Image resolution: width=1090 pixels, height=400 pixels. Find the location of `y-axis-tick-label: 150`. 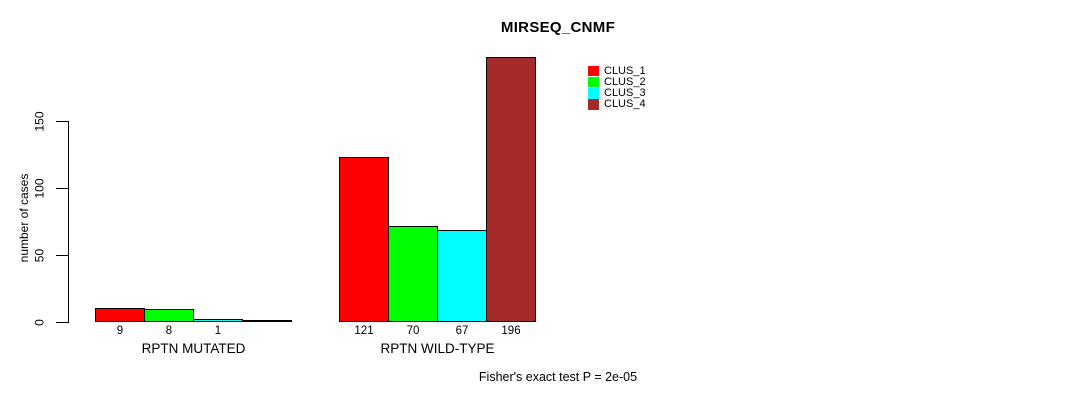

y-axis-tick-label: 150 is located at coordinates (39, 121).